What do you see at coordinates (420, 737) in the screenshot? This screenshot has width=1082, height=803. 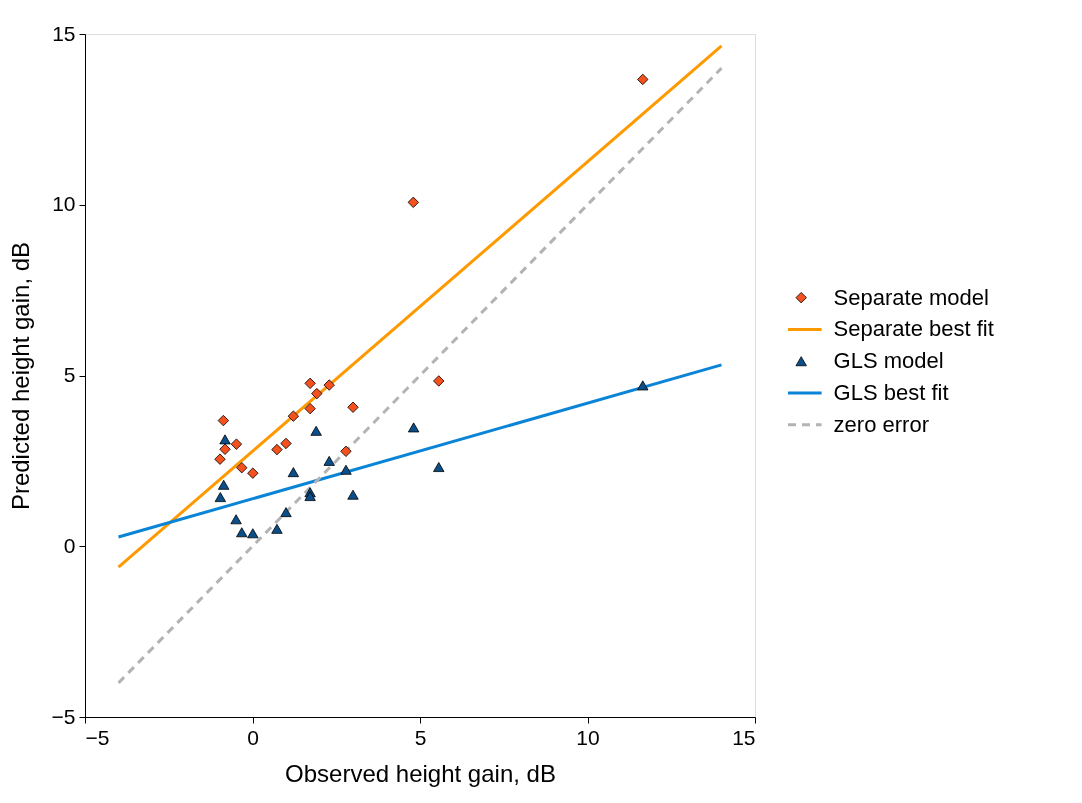 I see `x-tick-label: 5` at bounding box center [420, 737].